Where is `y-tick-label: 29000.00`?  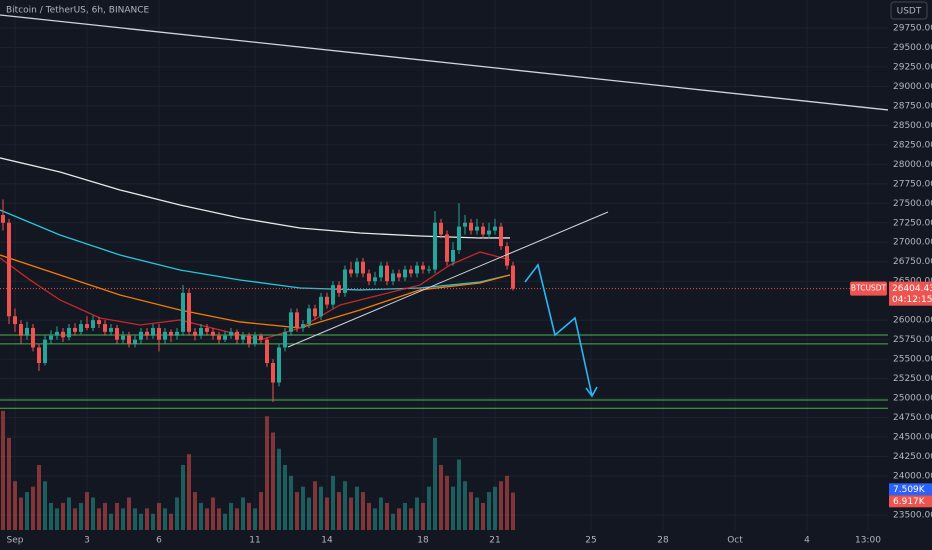 y-tick-label: 29000.00 is located at coordinates (912, 87).